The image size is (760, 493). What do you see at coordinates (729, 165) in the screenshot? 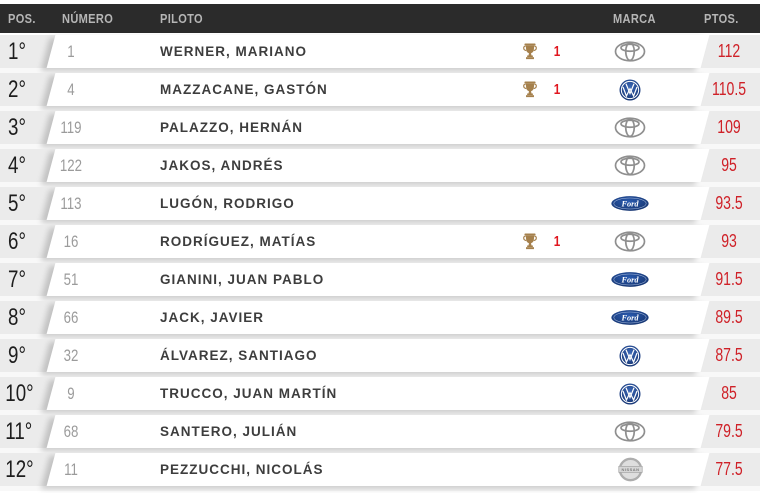
I see `points-cell: 95` at bounding box center [729, 165].